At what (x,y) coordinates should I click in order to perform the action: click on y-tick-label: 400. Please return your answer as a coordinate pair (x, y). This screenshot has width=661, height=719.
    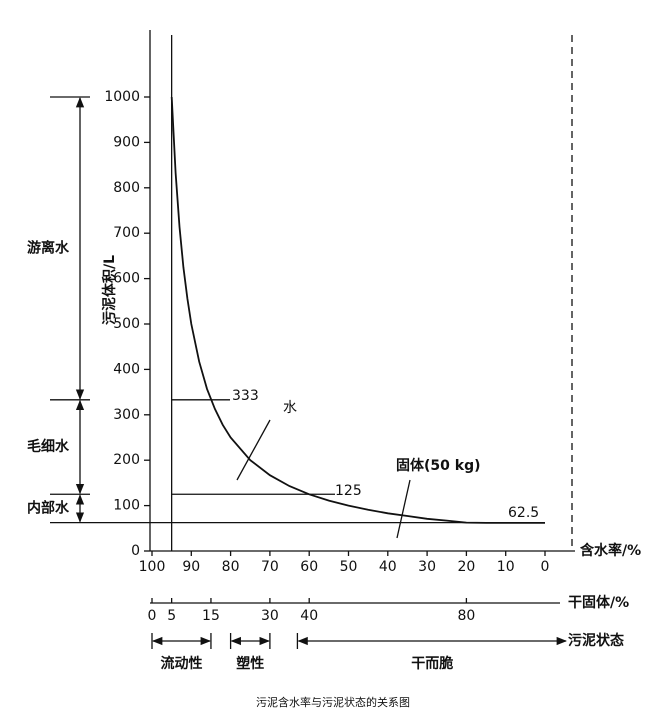
    Looking at the image, I should click on (126, 369).